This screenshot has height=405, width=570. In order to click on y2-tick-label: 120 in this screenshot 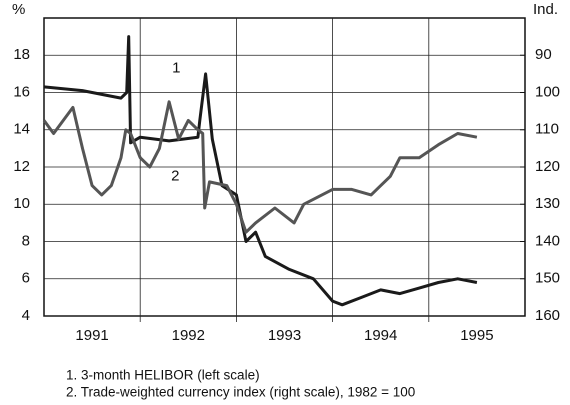, I will do `click(547, 166)`.